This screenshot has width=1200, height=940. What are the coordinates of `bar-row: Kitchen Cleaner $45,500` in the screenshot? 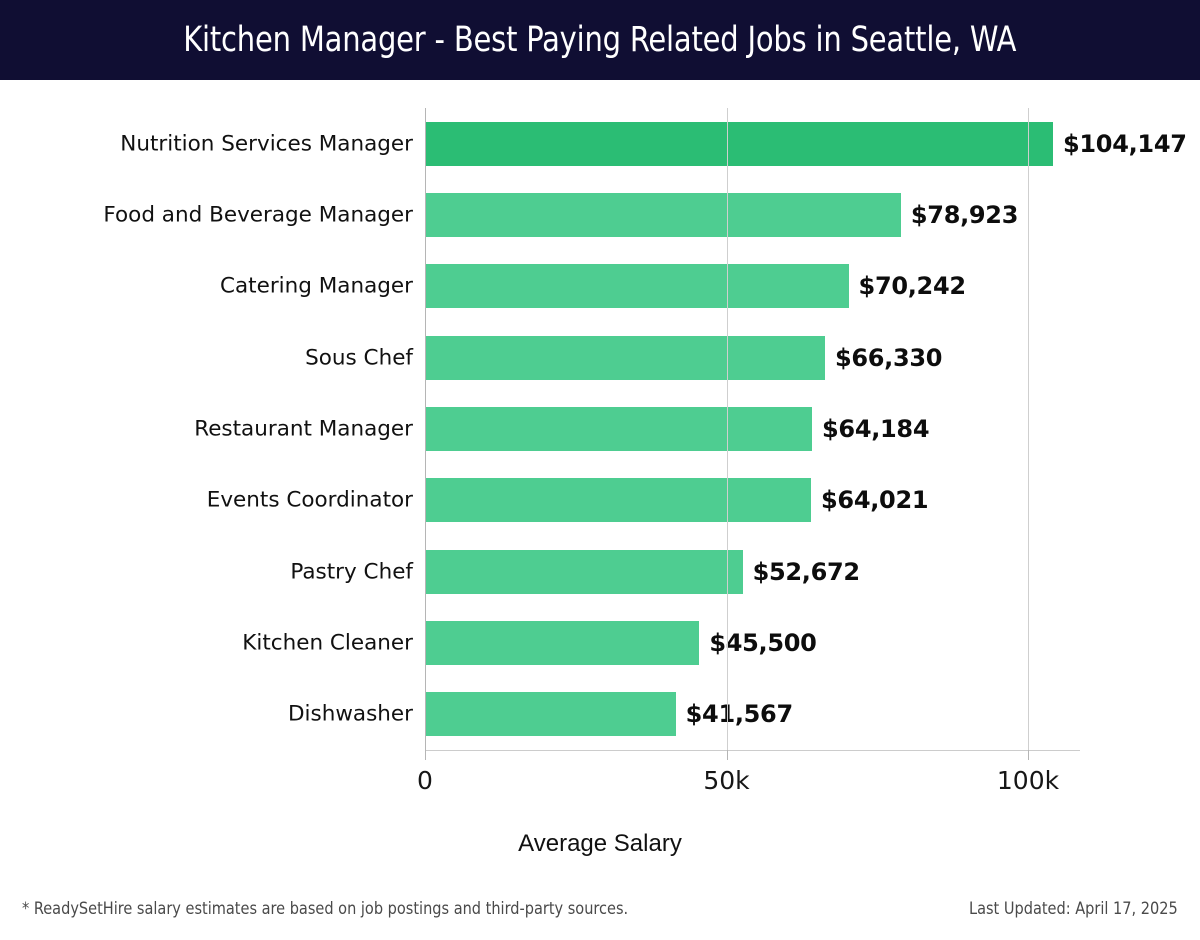 It's located at (600, 642).